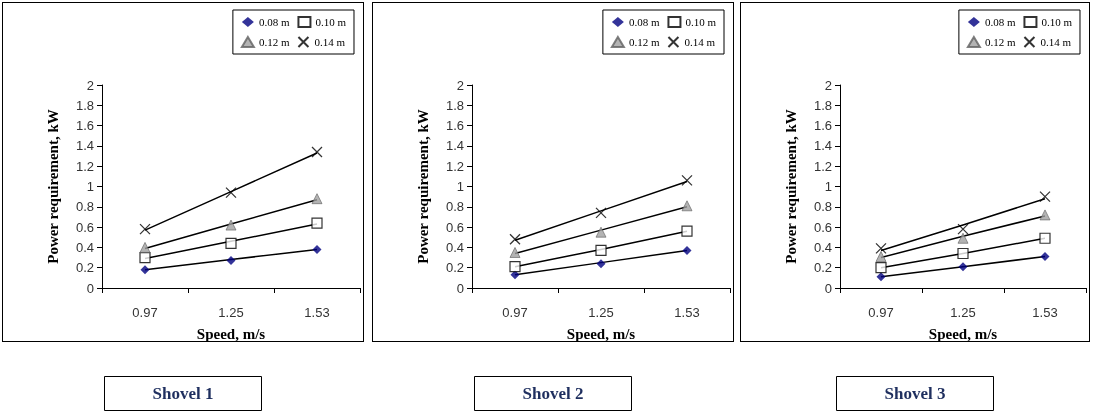  I want to click on text: Shovel 1, so click(183, 393).